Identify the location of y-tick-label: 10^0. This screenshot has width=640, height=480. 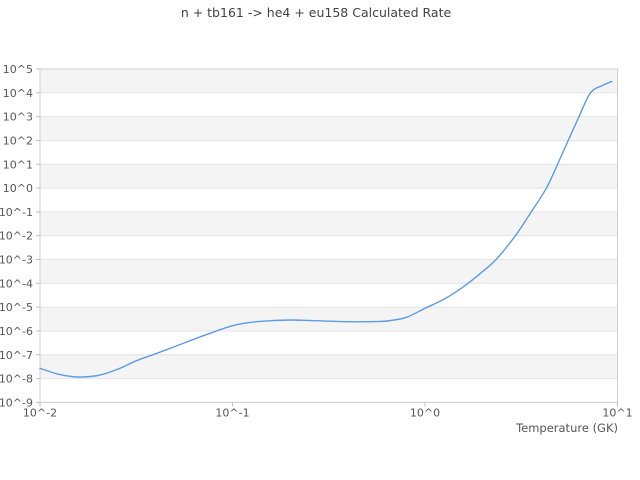
(18, 188).